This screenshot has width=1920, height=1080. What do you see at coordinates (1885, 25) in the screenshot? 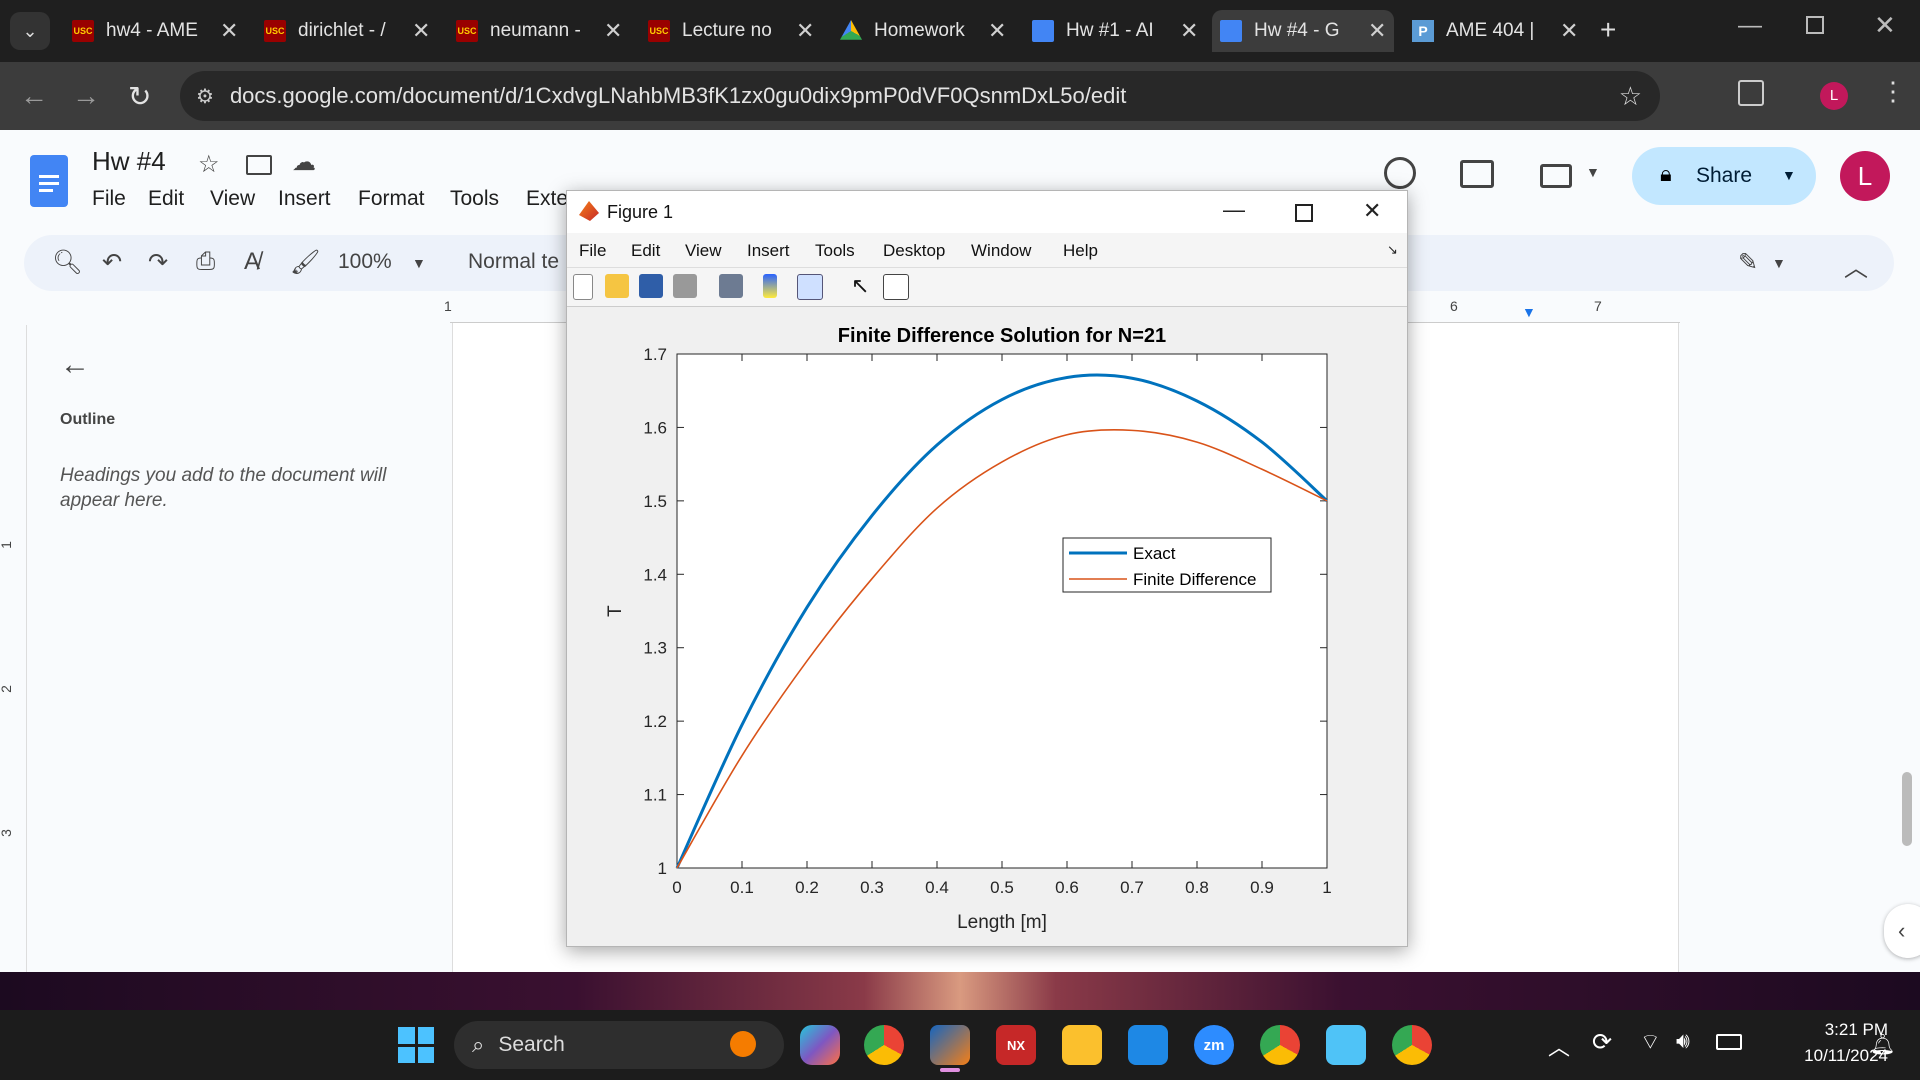
I see `window-close-icon: ✕` at bounding box center [1885, 25].